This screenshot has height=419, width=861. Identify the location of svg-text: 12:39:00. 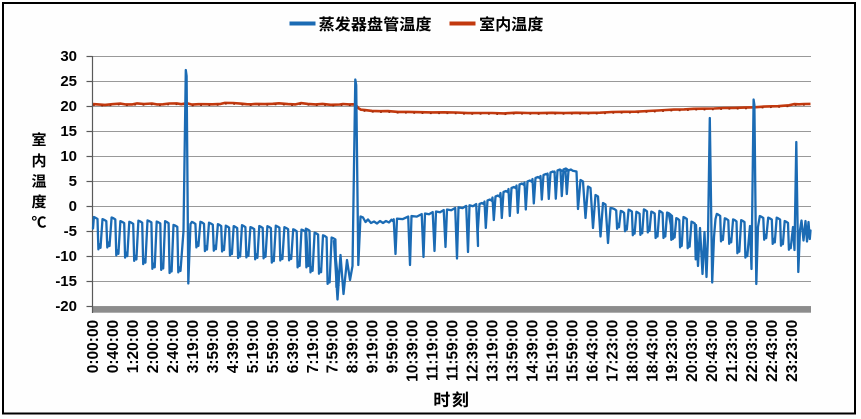
(473, 351).